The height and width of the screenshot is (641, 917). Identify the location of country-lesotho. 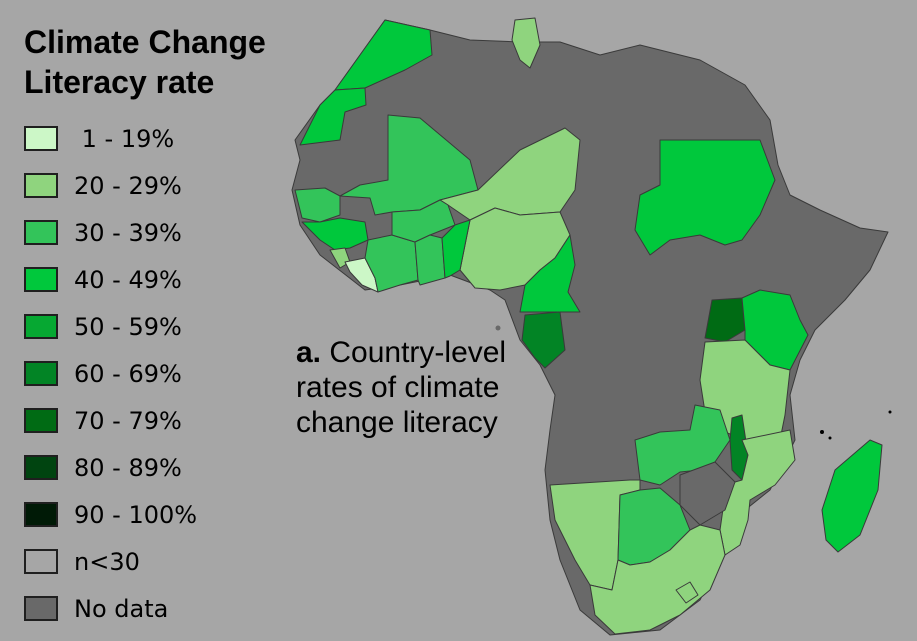
(687, 592).